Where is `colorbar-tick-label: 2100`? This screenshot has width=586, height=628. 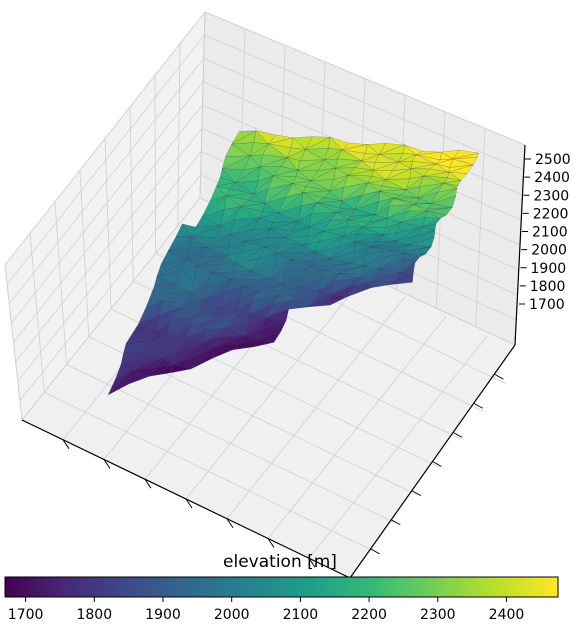
colorbar-tick-label: 2100 is located at coordinates (301, 615).